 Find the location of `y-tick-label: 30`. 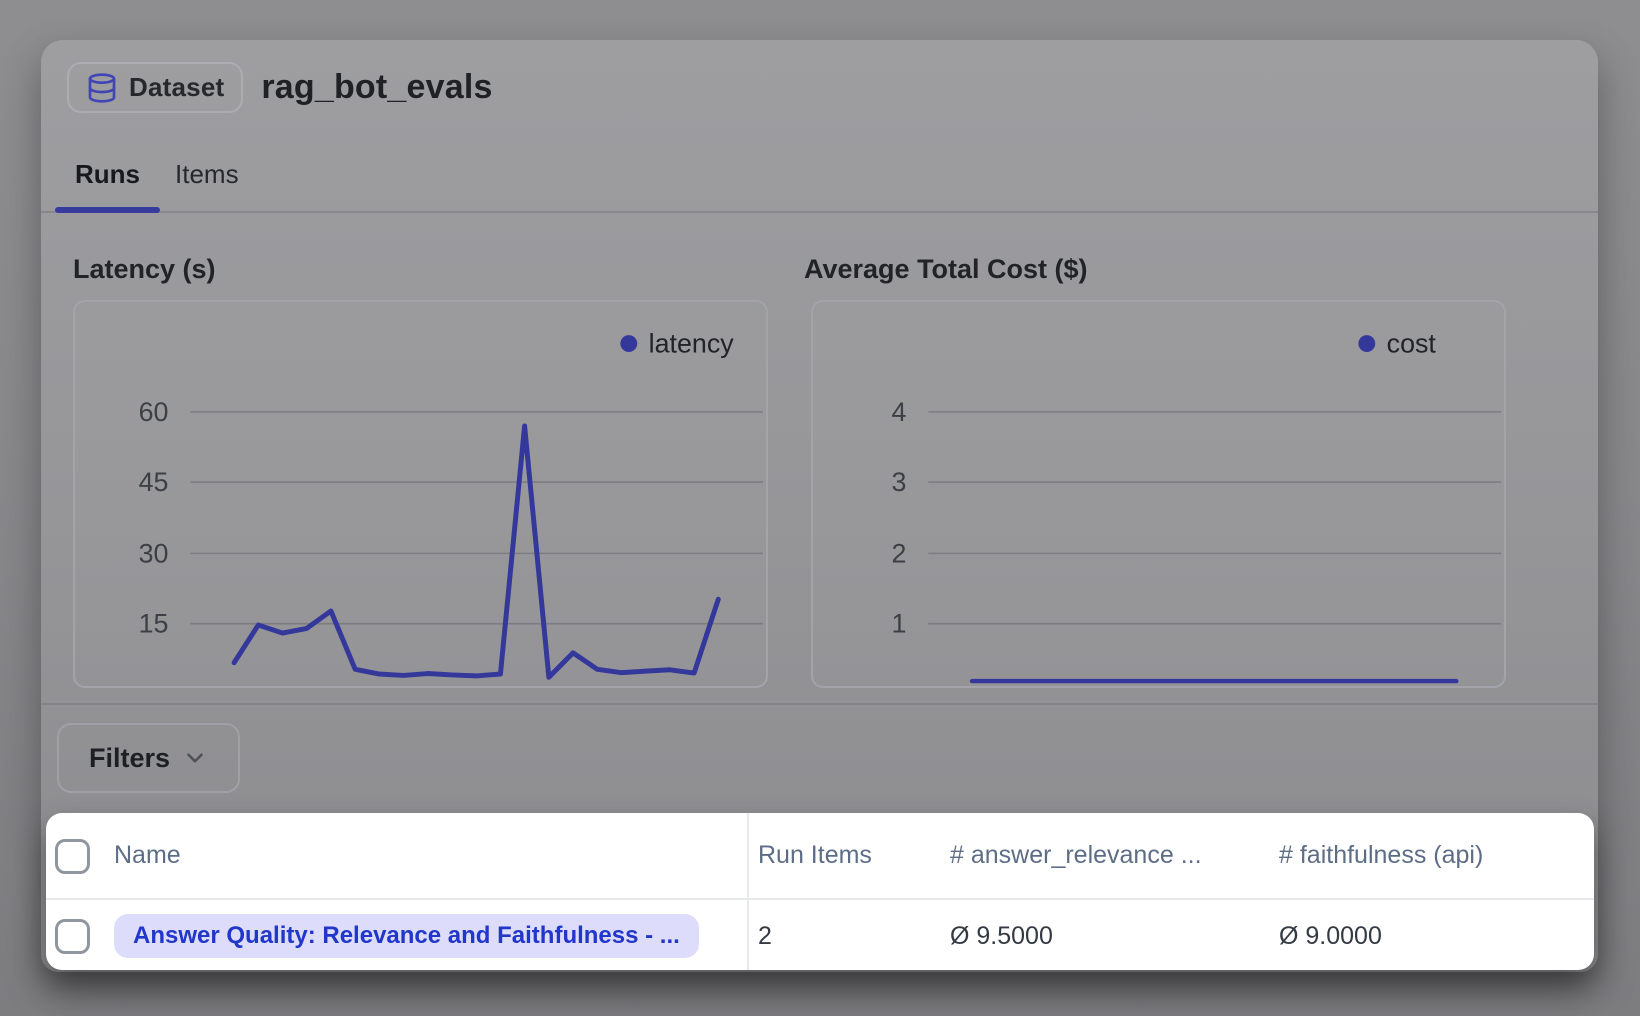

y-tick-label: 30 is located at coordinates (154, 553).